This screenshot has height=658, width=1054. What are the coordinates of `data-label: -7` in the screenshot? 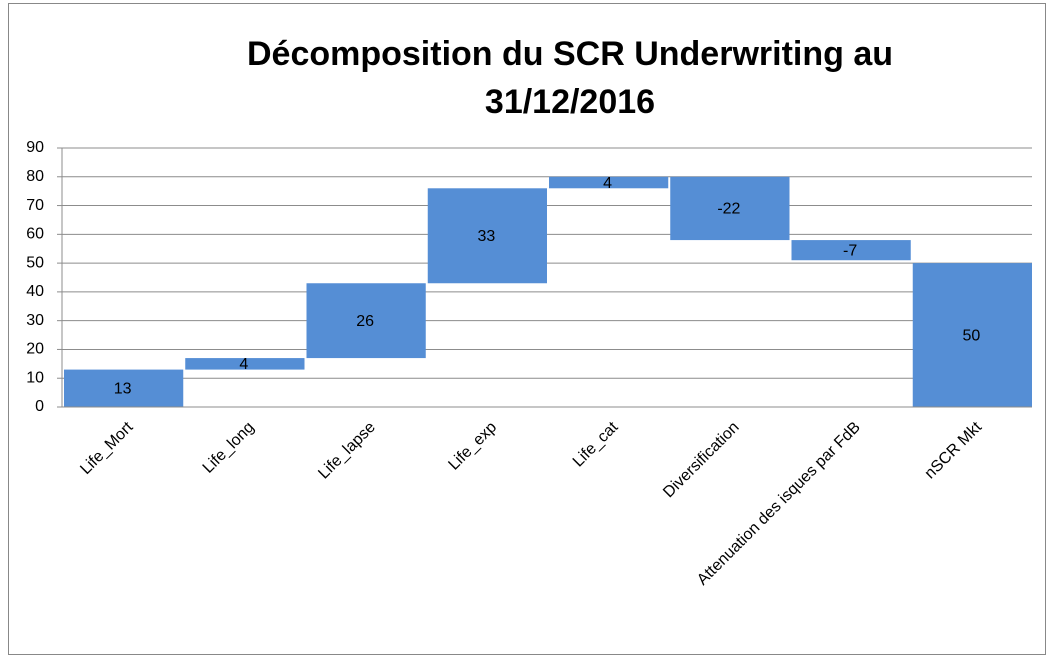 It's located at (850, 250).